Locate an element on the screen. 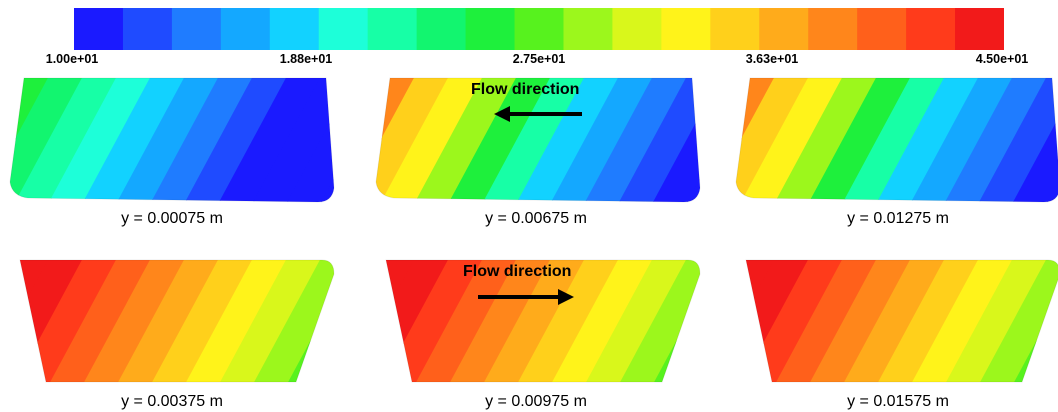 This screenshot has height=412, width=1058. panel-1-caption: y = 0.00075 m is located at coordinates (172, 218).